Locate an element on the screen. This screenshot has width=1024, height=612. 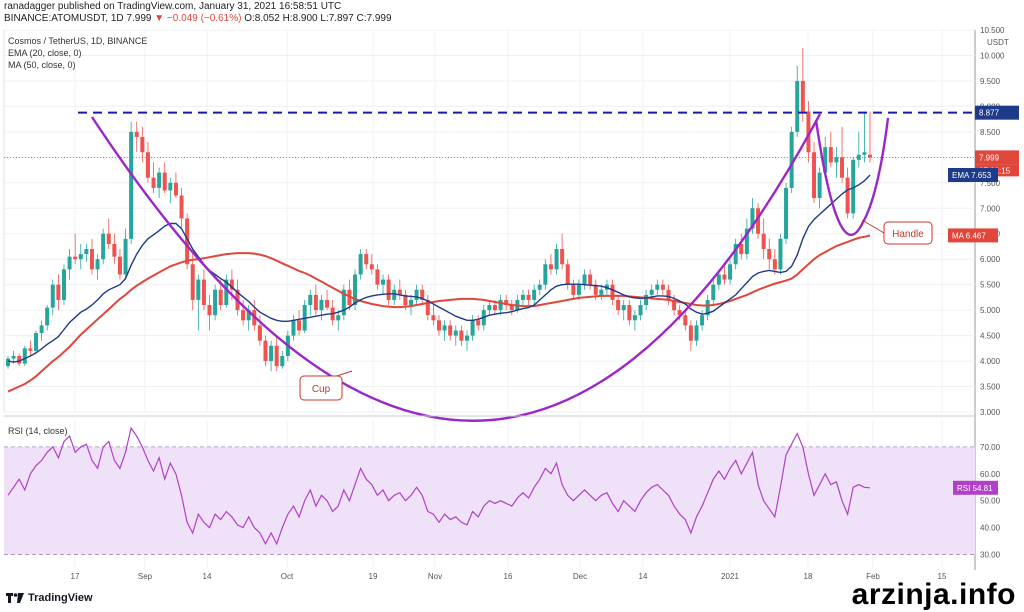
price-tick-label: 9.500 is located at coordinates (990, 81).